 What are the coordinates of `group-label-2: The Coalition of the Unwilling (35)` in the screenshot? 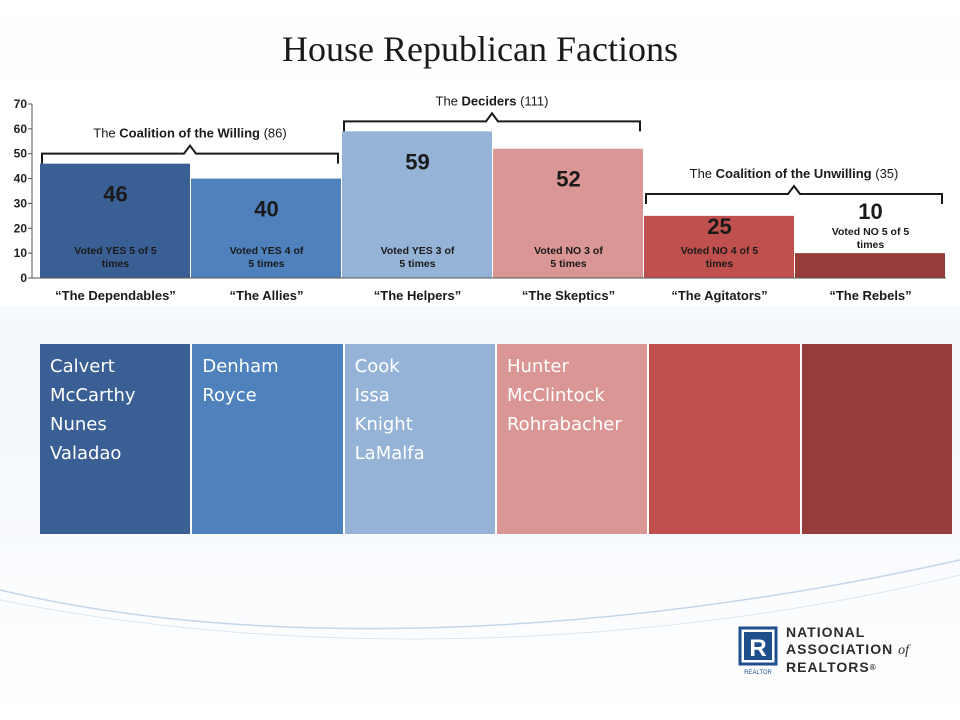 It's located at (794, 173).